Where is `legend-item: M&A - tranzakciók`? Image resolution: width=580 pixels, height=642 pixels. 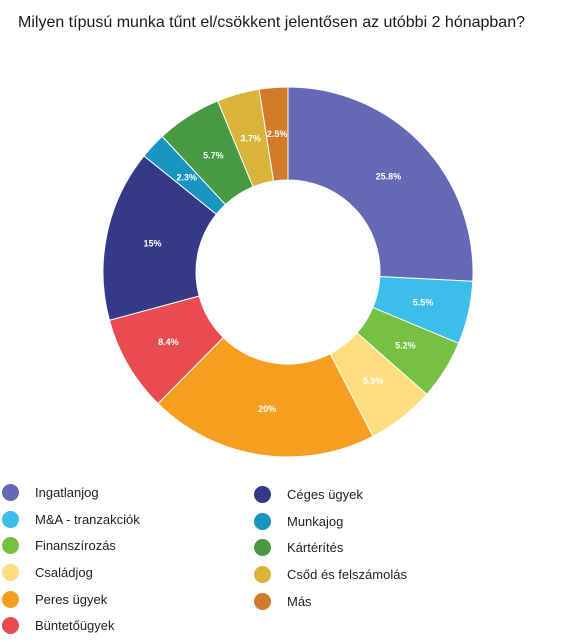 legend-item: M&A - tranzakciók is located at coordinates (71, 519).